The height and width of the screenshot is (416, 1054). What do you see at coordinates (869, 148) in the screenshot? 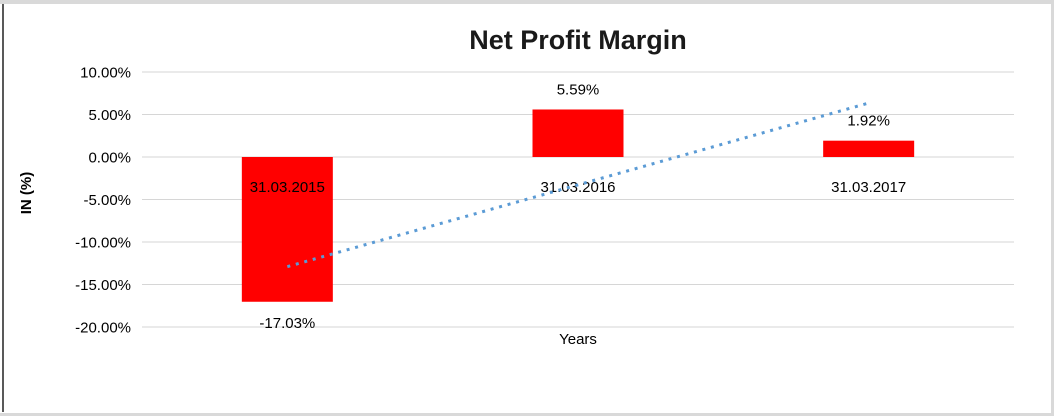
I see `bar-31.03.2017` at bounding box center [869, 148].